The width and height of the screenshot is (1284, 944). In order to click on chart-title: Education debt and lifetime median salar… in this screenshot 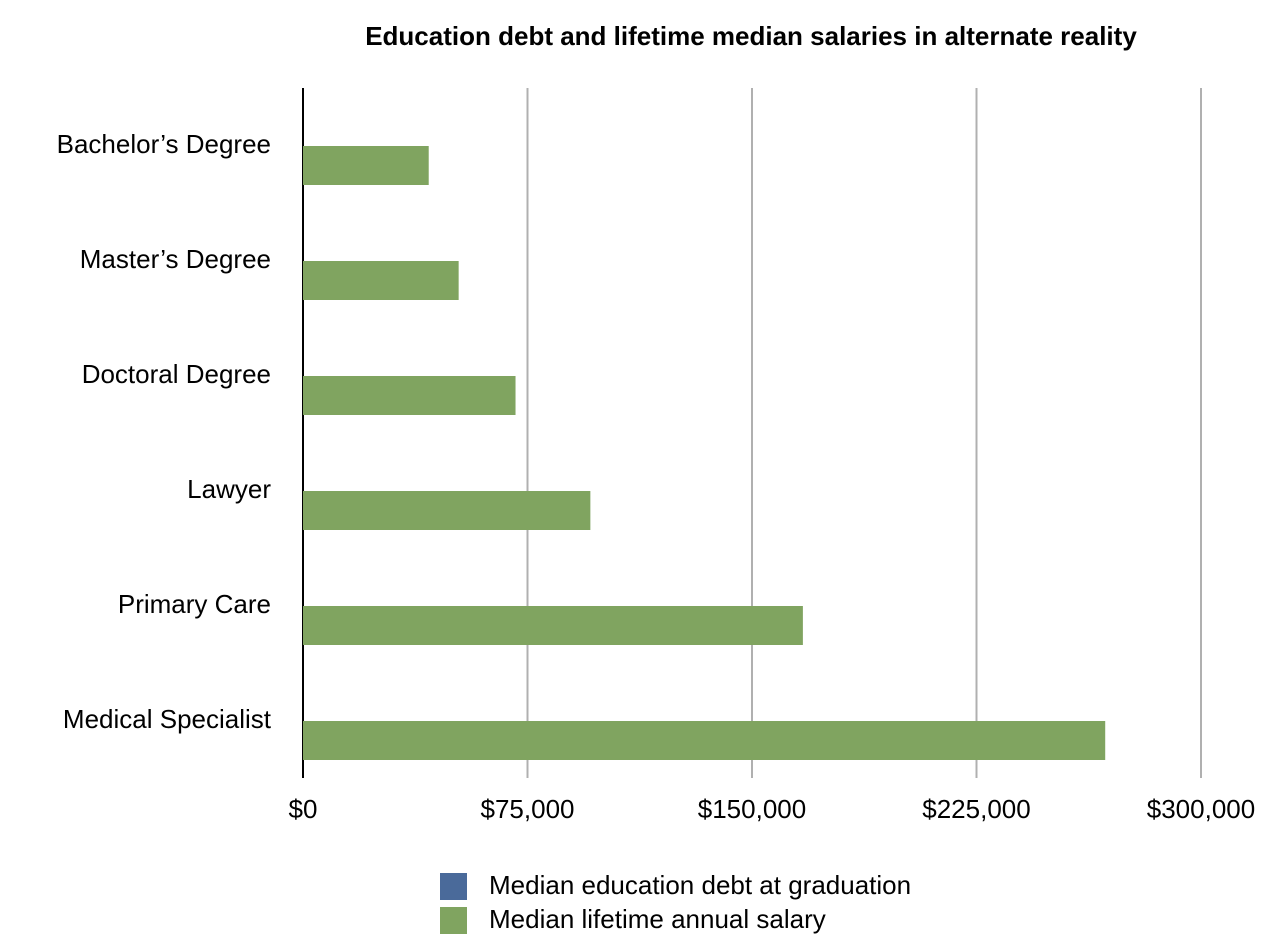, I will do `click(751, 36)`.